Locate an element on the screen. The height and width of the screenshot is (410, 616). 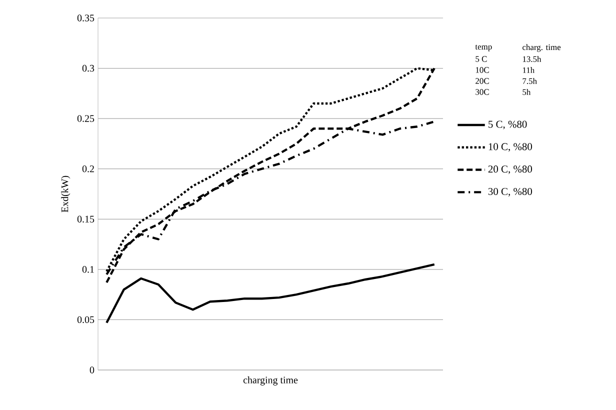
text: 11h is located at coordinates (528, 70).